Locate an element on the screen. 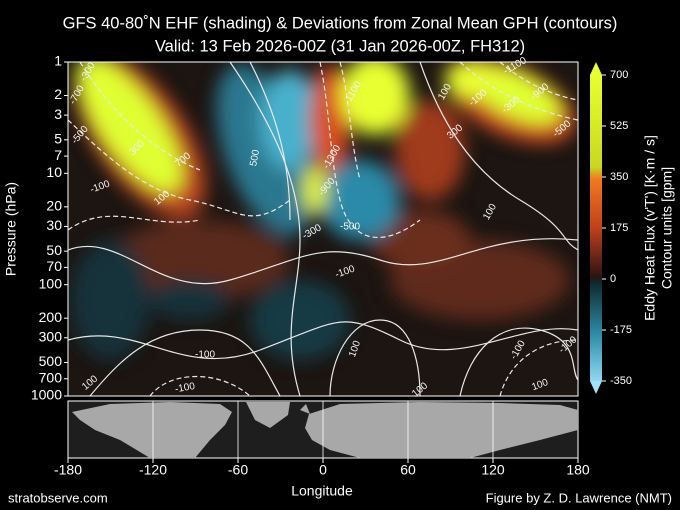  colorbar-tick-label: 700 is located at coordinates (619, 75).